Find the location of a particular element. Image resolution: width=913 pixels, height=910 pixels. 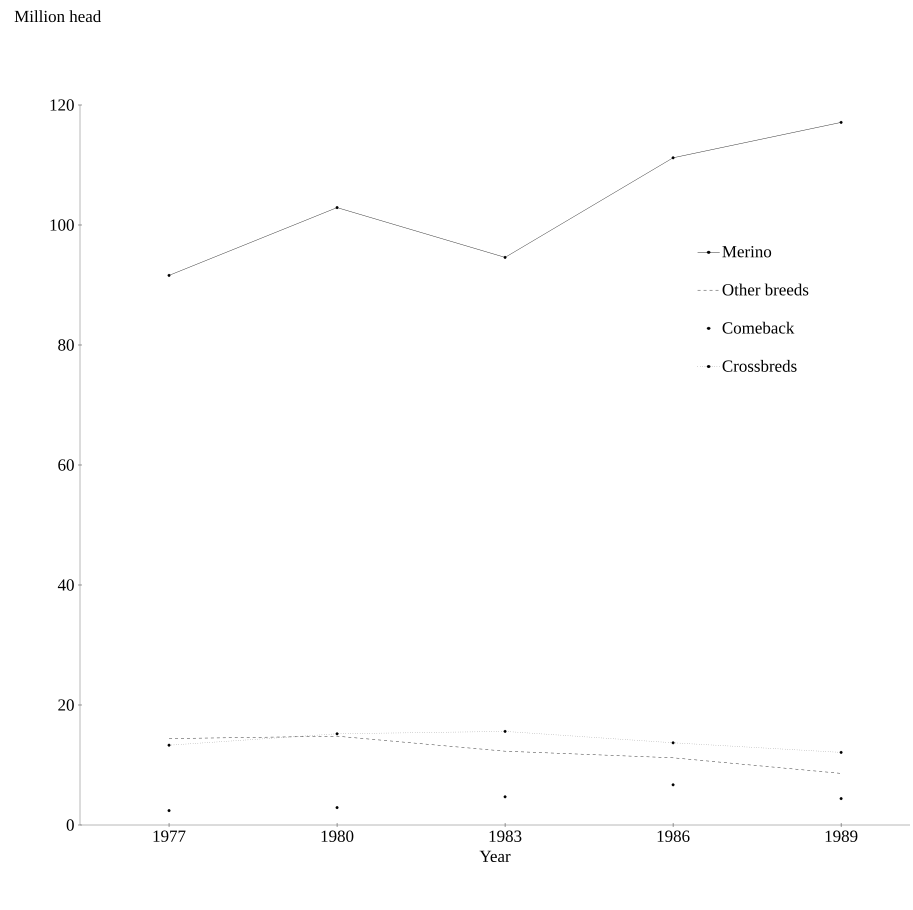

legend-label: Other breeds is located at coordinates (765, 290).